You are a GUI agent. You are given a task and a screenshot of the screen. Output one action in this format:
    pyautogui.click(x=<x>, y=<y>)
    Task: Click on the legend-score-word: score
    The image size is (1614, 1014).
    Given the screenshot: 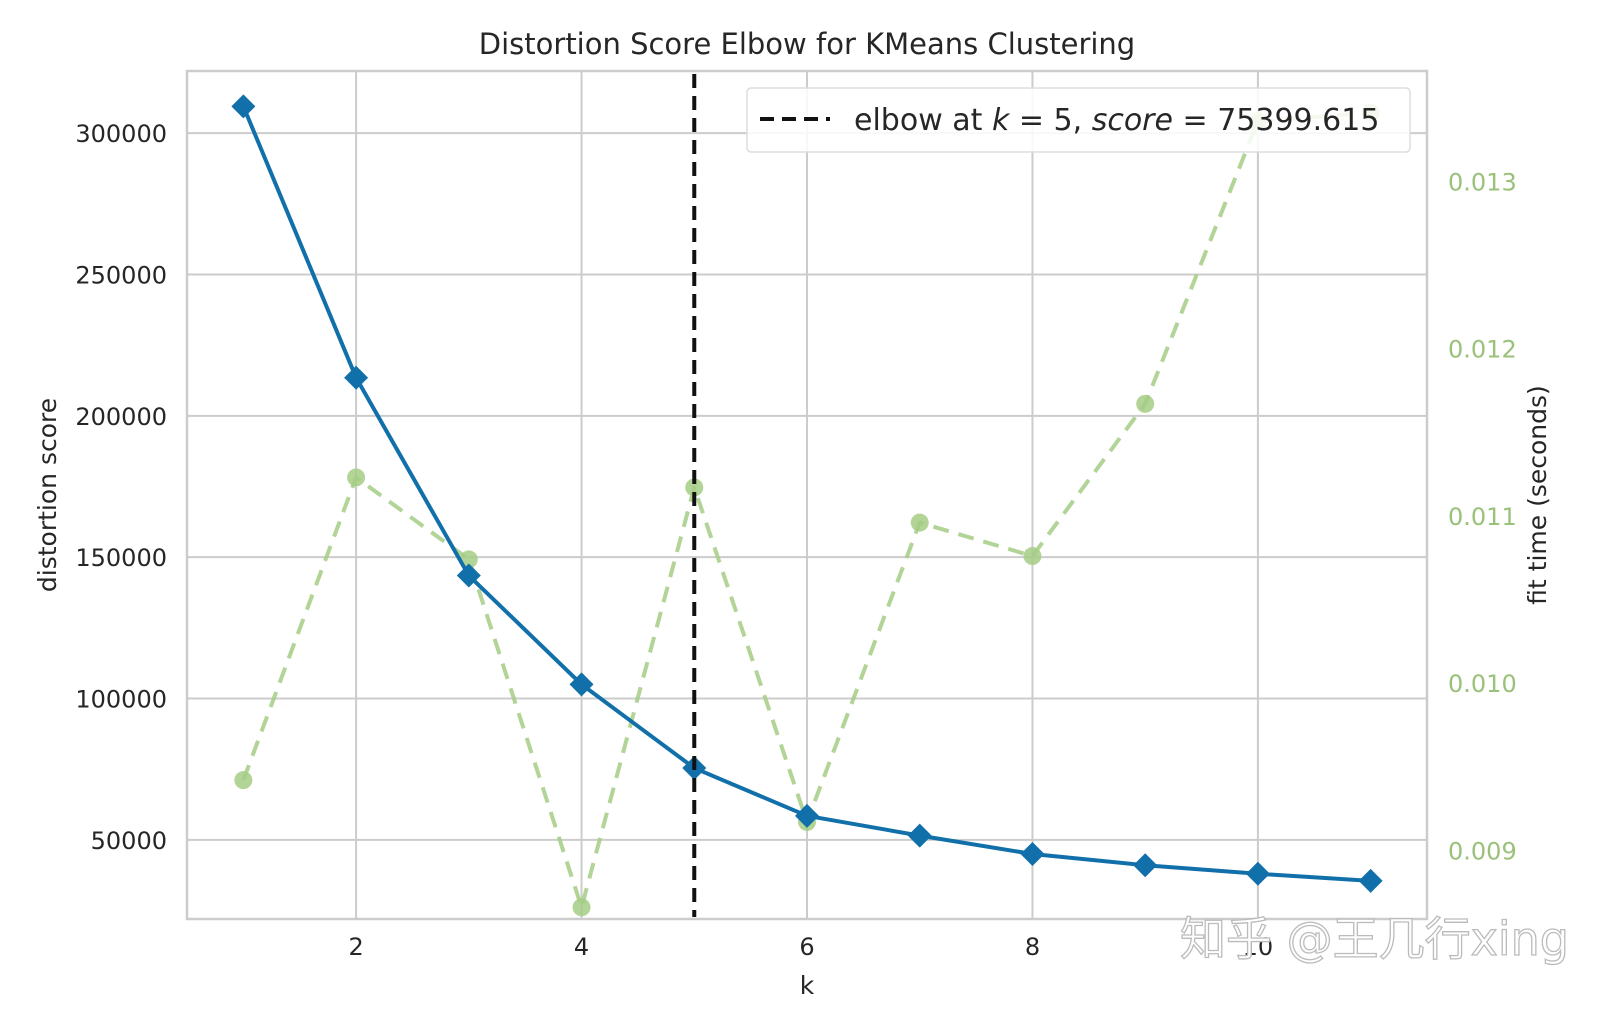 What is the action you would take?
    pyautogui.click(x=1132, y=120)
    